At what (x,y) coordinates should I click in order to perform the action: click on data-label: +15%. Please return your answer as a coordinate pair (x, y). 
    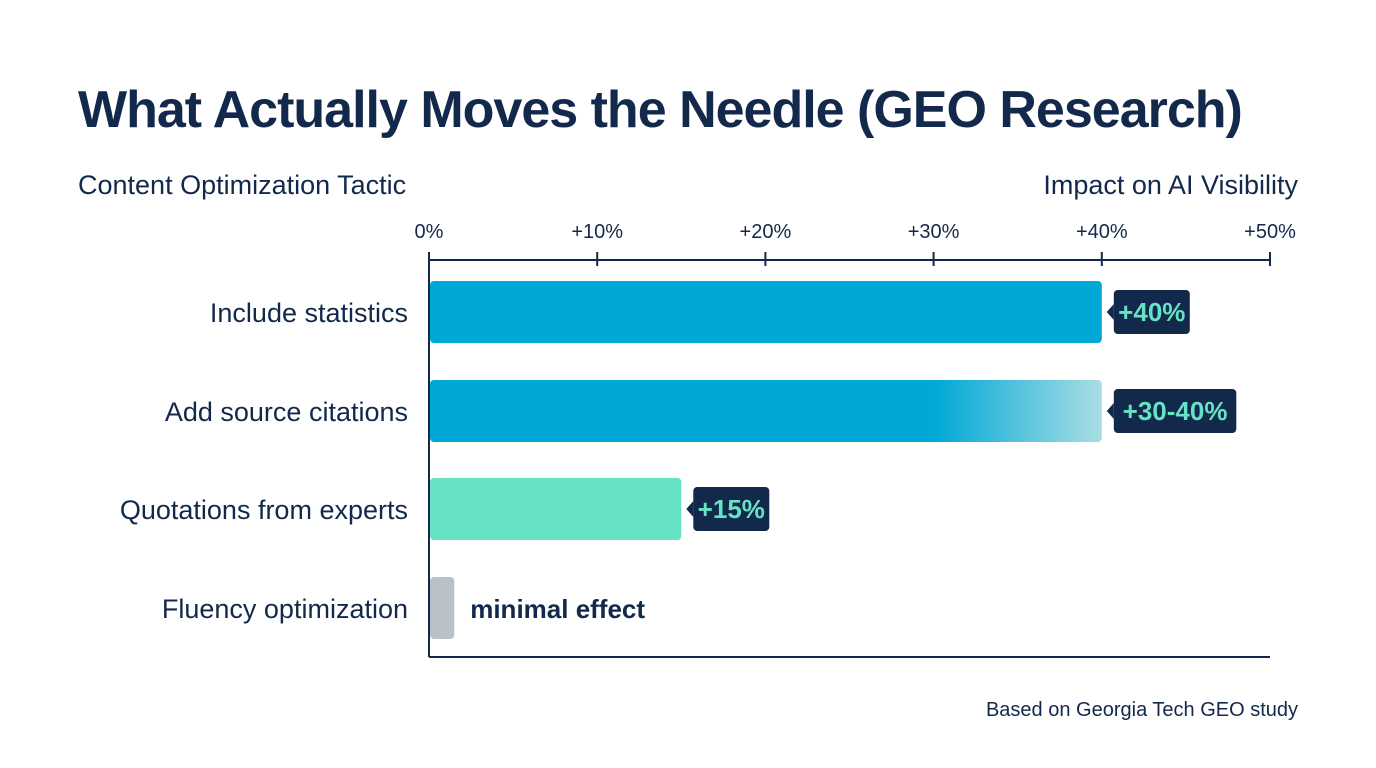
    Looking at the image, I should click on (731, 509).